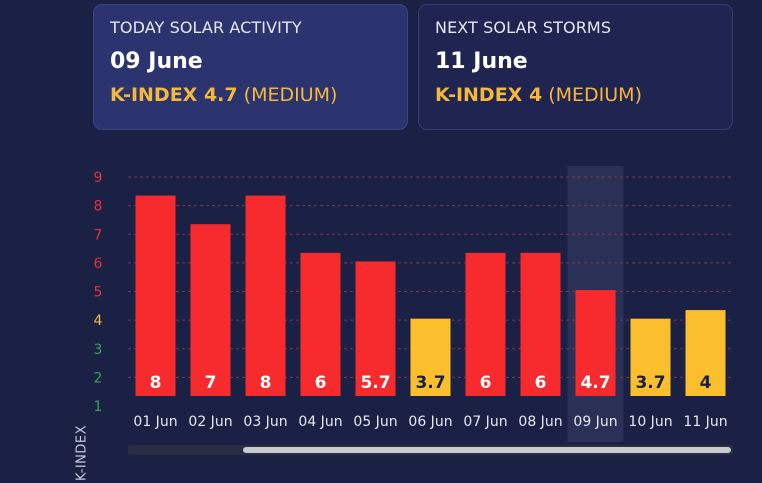 The image size is (762, 483). I want to click on chart-scrollbar, so click(430, 450).